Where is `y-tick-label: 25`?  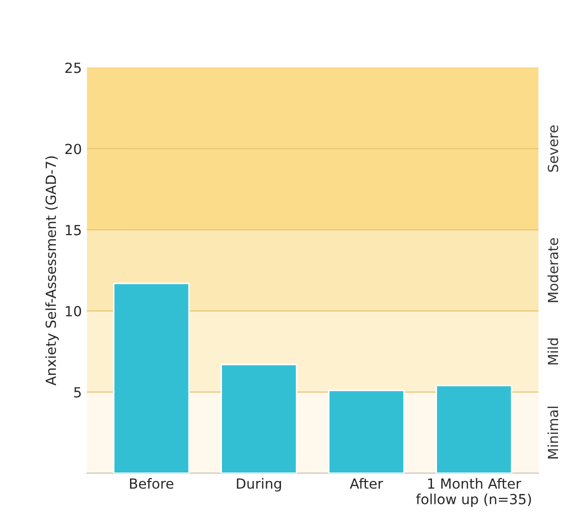
y-tick-label: 25 is located at coordinates (73, 68).